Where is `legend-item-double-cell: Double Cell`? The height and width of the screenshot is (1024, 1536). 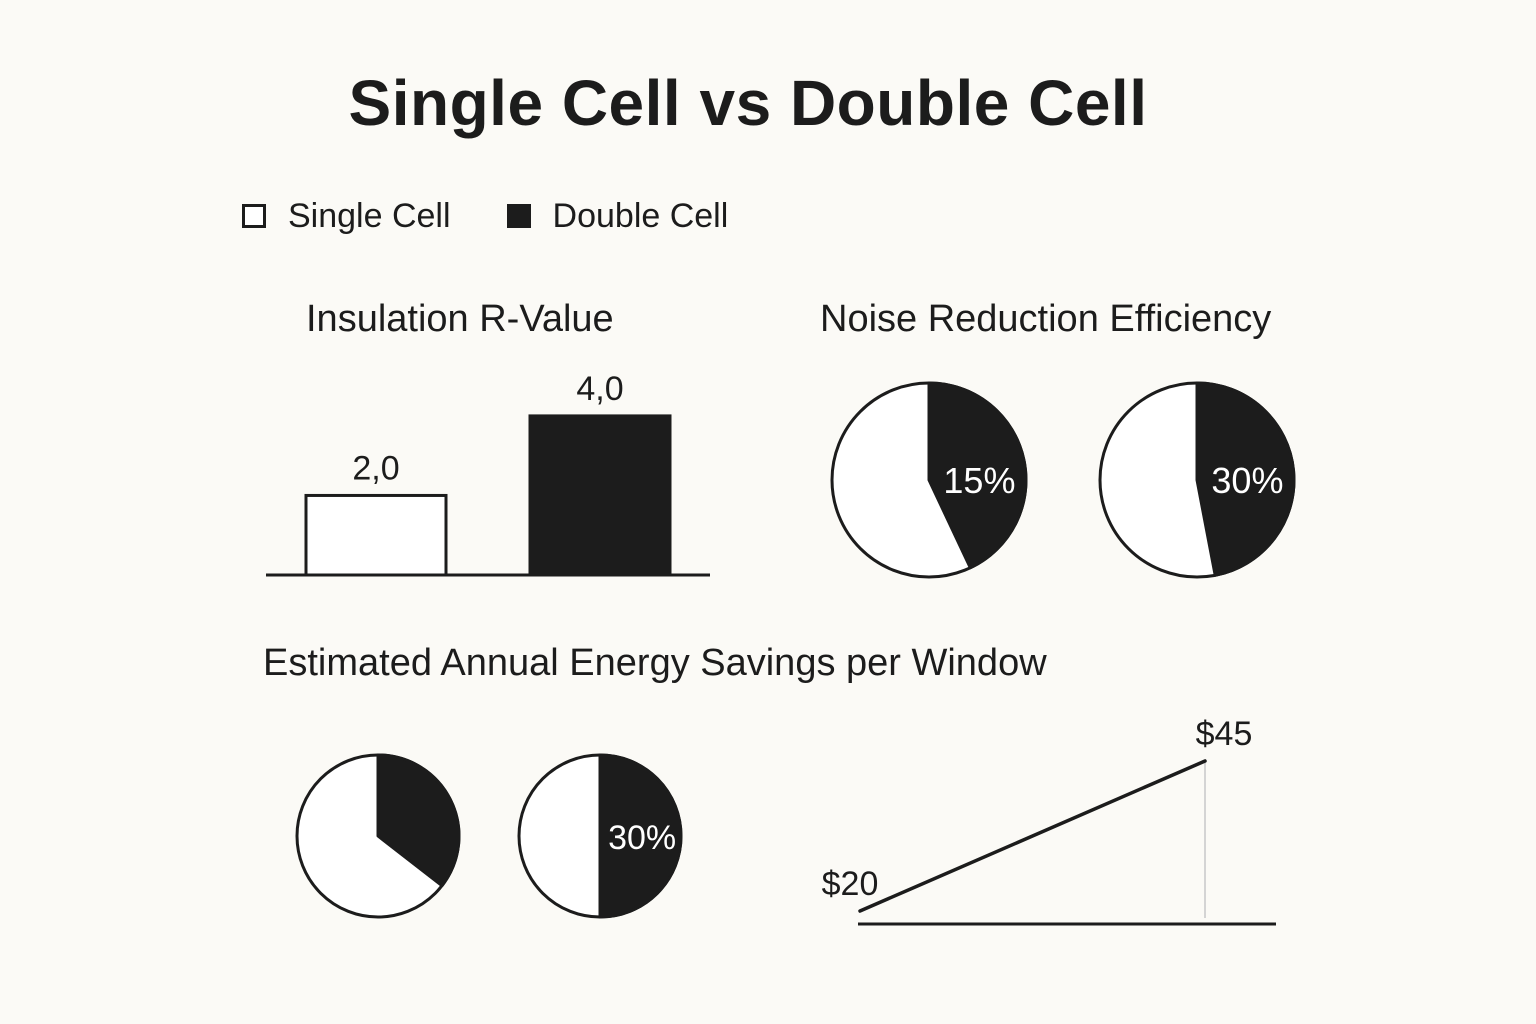 legend-item-double-cell: Double Cell is located at coordinates (617, 216).